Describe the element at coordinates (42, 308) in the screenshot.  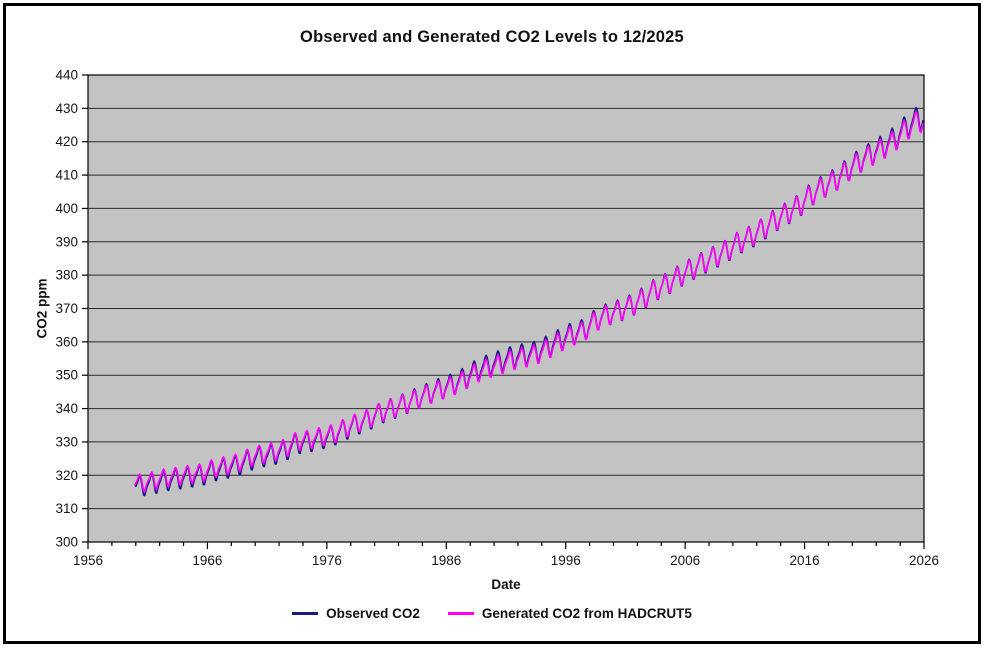
I see `y-axis-title: CO2 ppm` at that location.